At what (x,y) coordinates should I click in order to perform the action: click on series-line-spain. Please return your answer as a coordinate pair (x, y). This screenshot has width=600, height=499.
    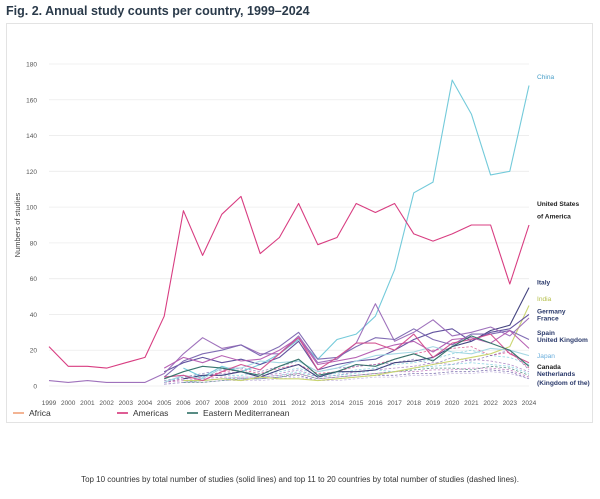
    Looking at the image, I should click on (346, 353).